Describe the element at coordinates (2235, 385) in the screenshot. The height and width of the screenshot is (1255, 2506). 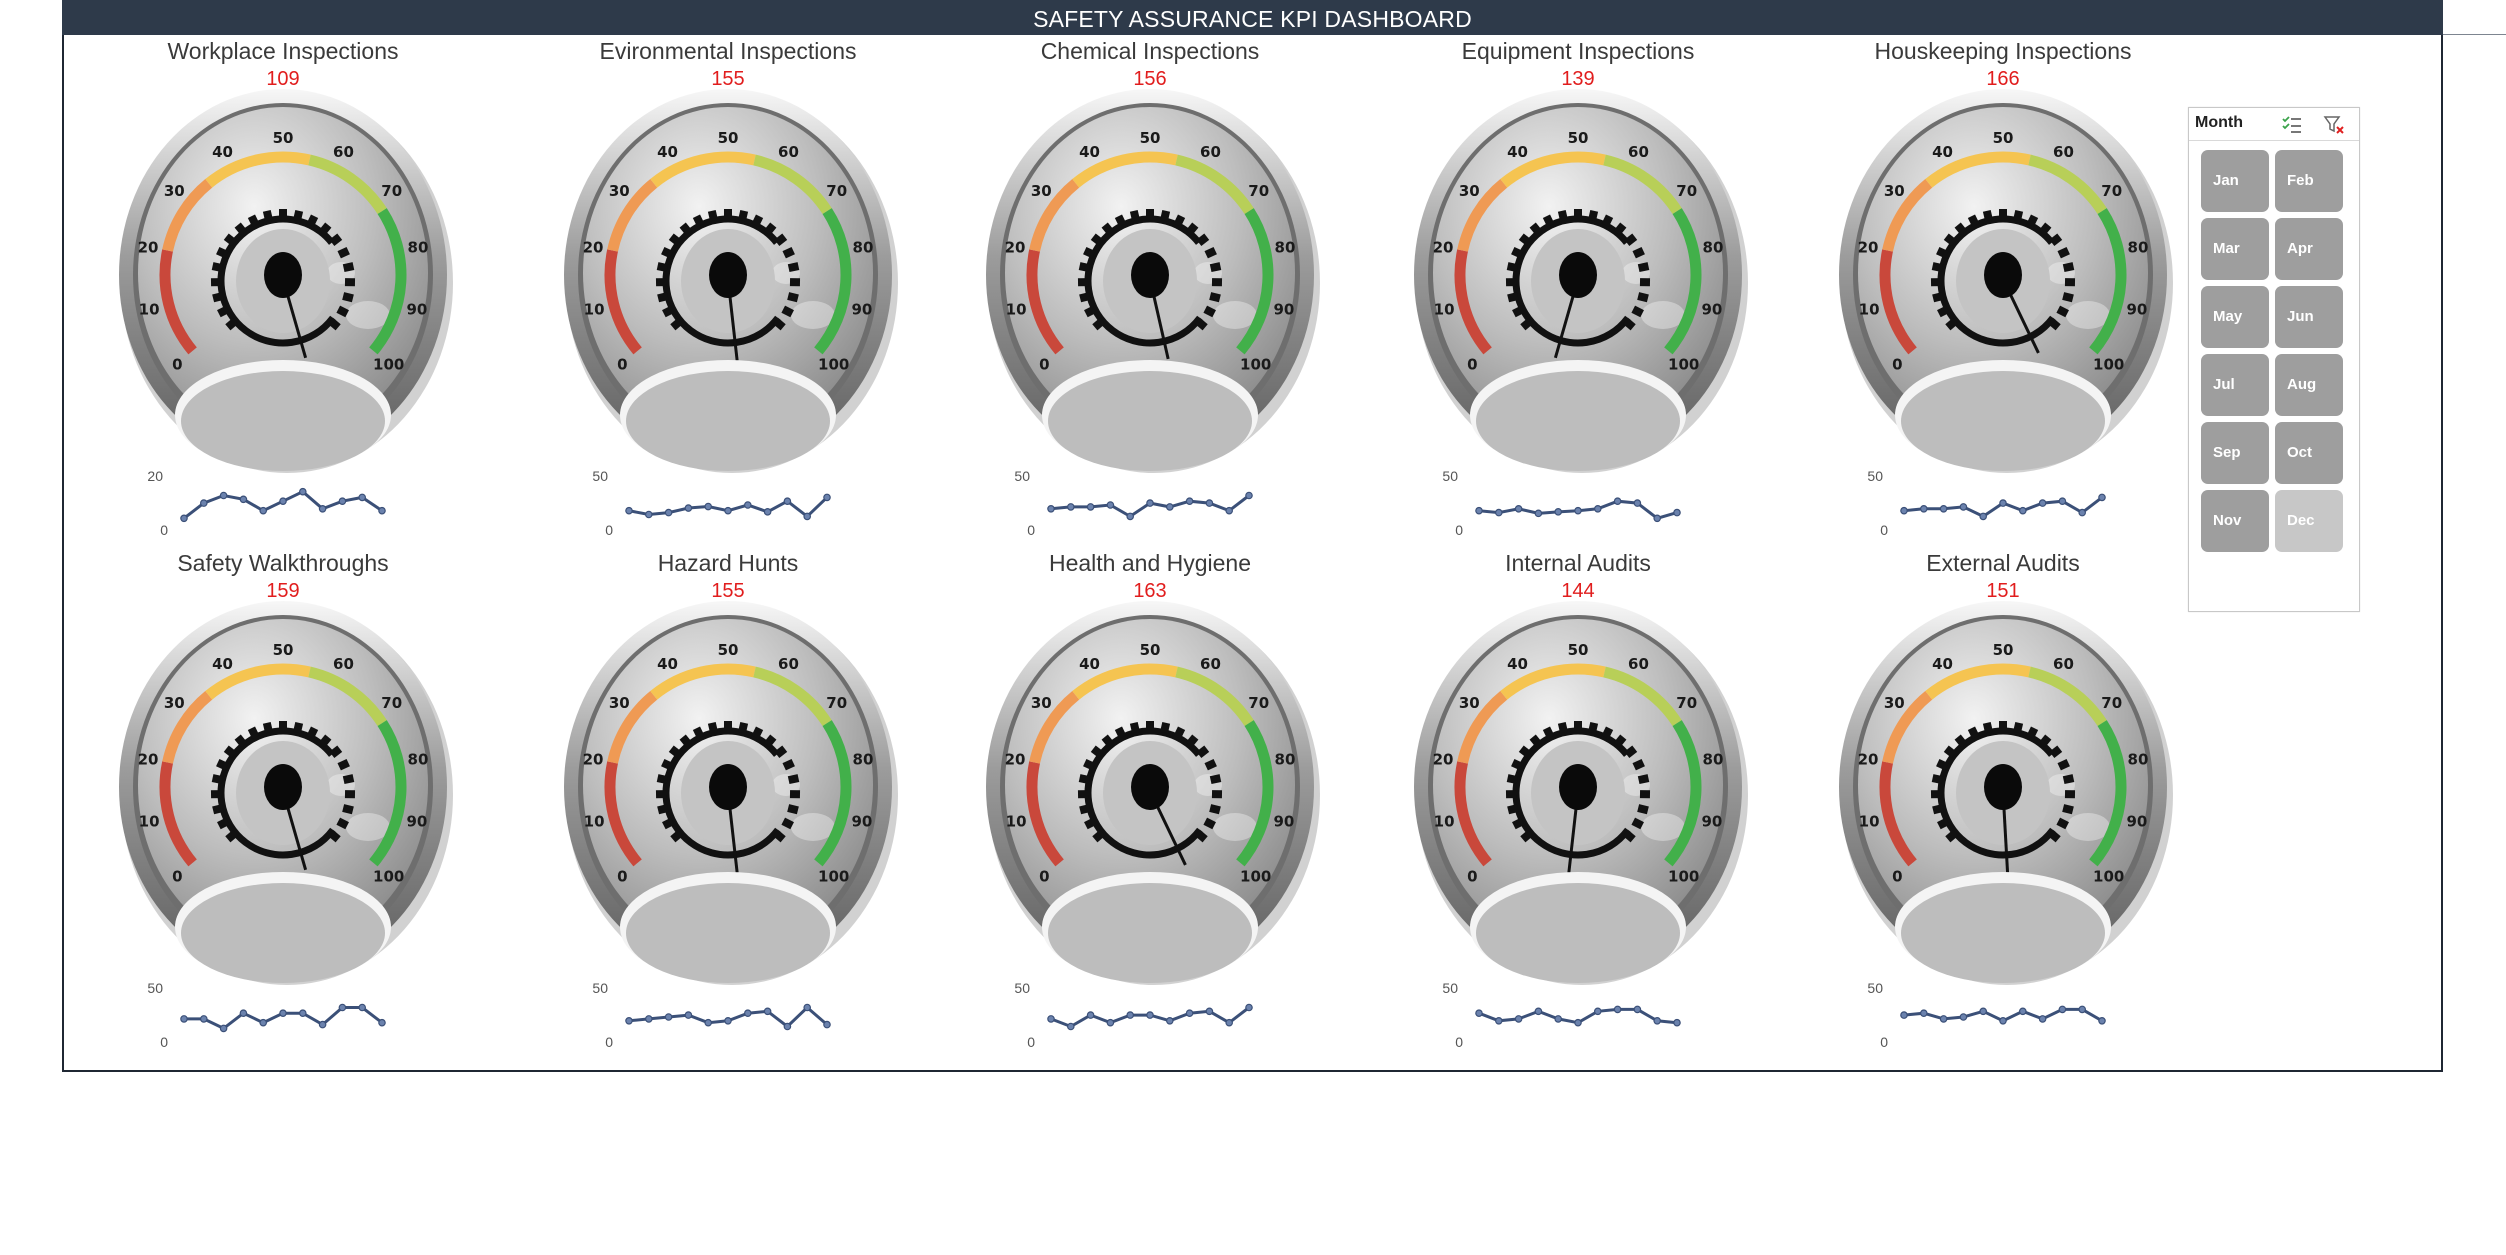
I see `month-button-jul: Jul` at that location.